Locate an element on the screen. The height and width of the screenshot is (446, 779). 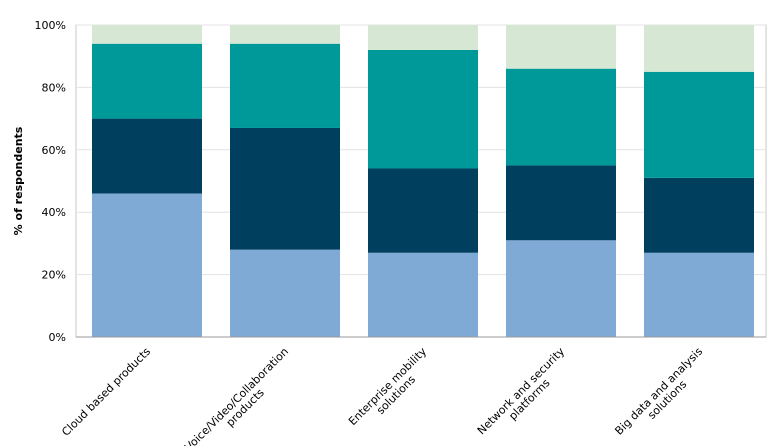
y-tick-label: 20% is located at coordinates (54, 275).